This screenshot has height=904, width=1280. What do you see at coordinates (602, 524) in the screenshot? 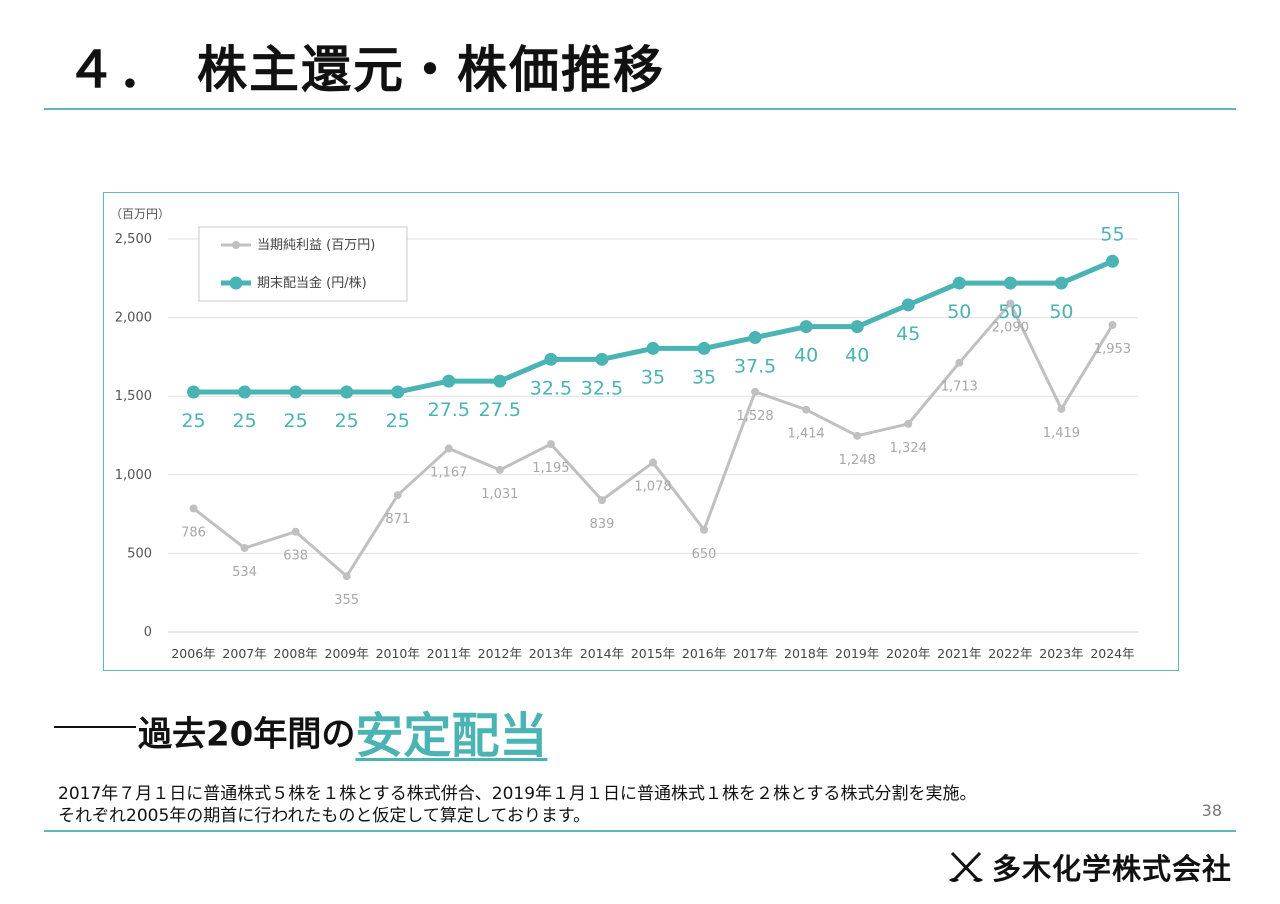
I see `net-income-data-label: 839` at bounding box center [602, 524].